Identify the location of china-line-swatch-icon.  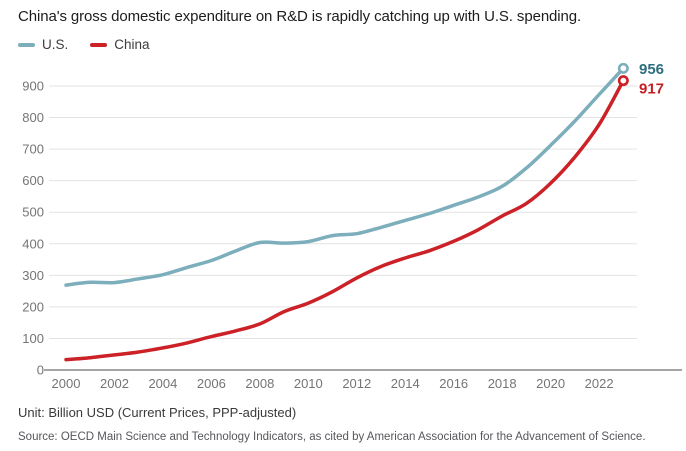
(99, 44).